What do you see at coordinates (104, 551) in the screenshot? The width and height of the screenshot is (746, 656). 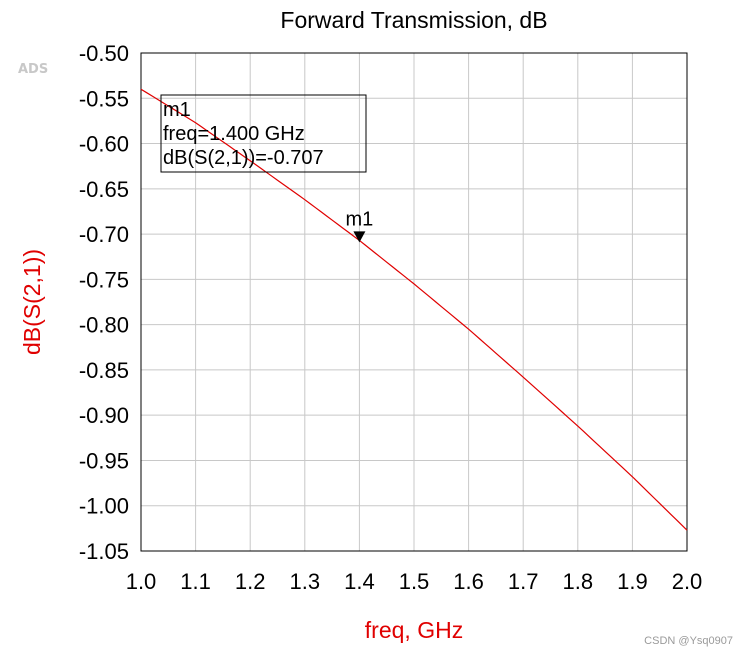 I see `y-tick-label--1.05: -1.05` at bounding box center [104, 551].